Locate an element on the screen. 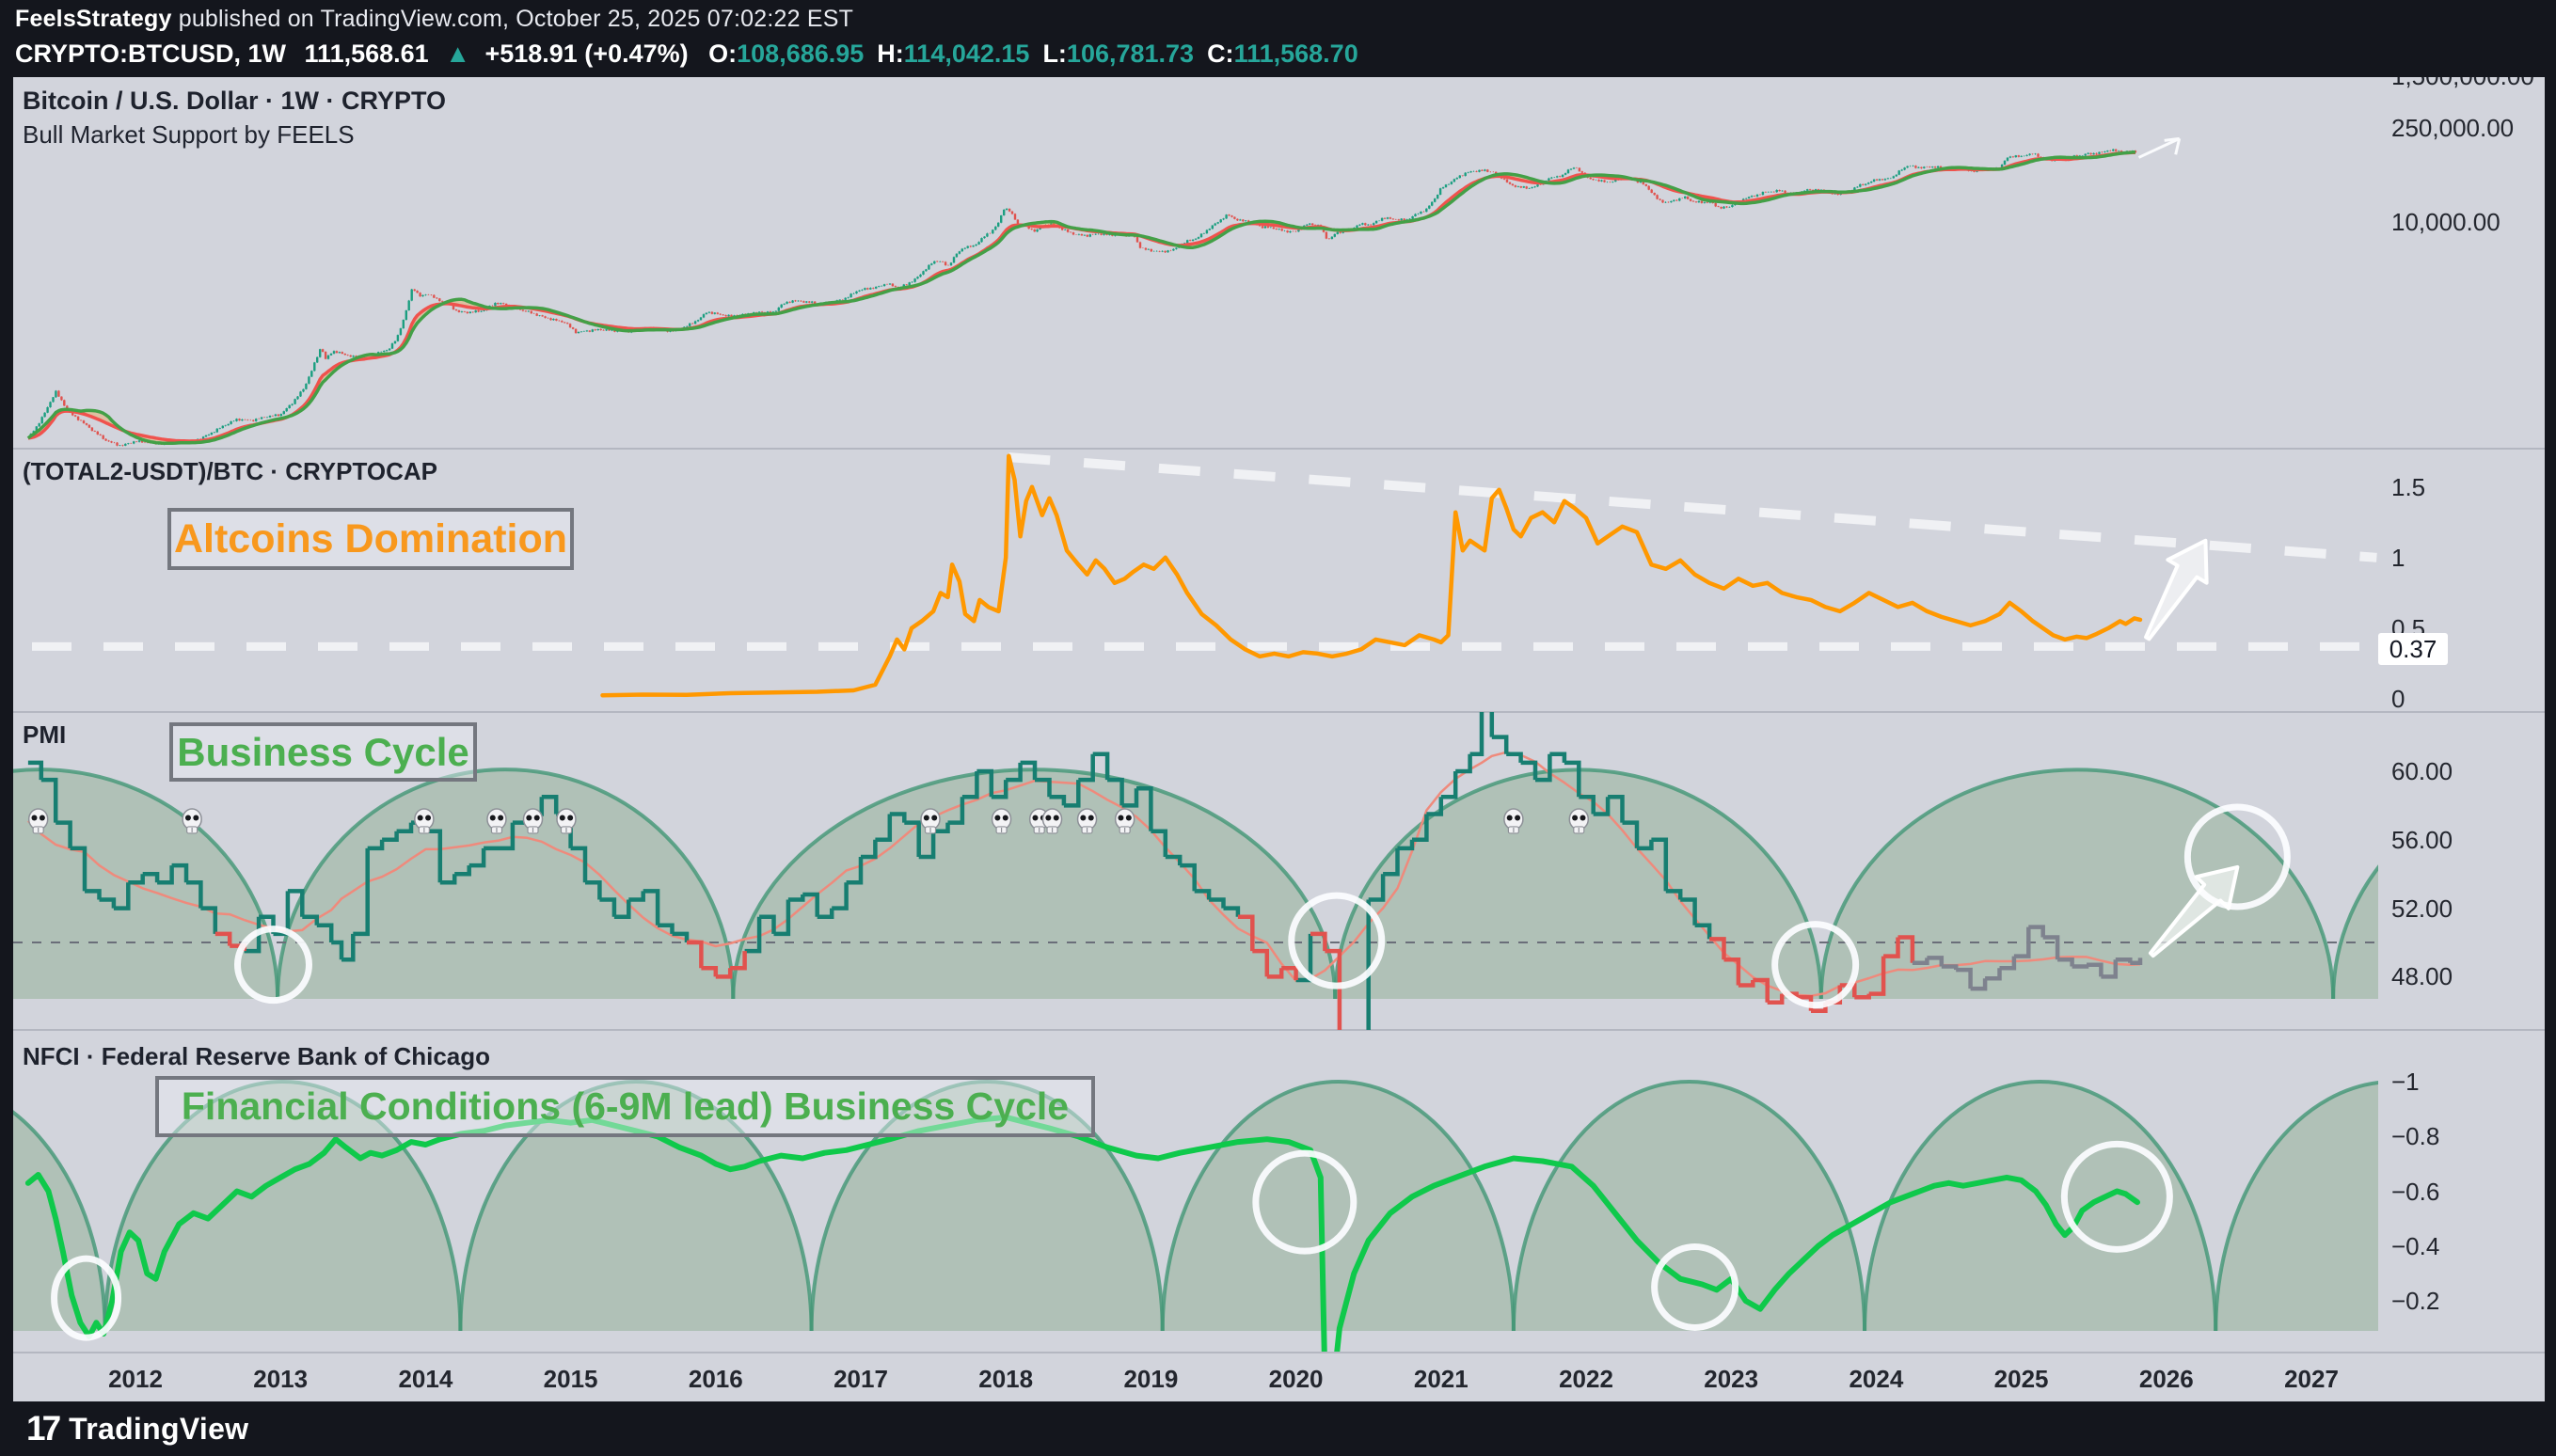 This screenshot has height=1456, width=2556. altcoins-line is located at coordinates (1371, 575).